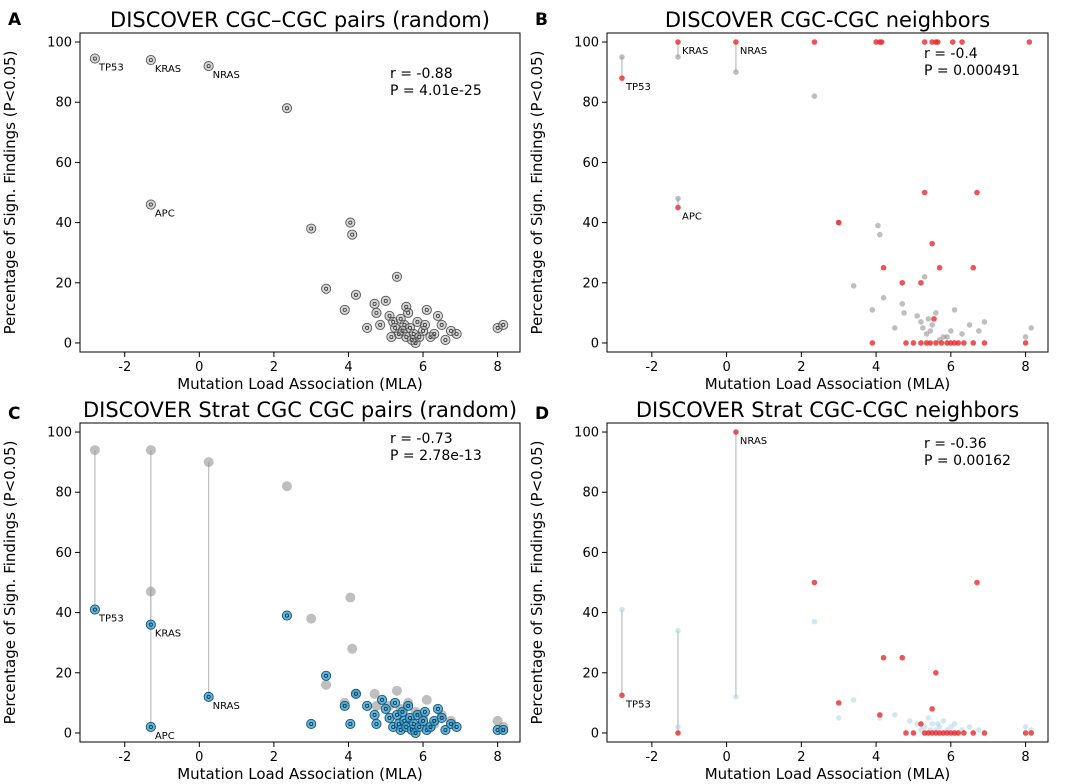 This screenshot has width=1065, height=784. Describe the element at coordinates (63, 223) in the screenshot. I see `y-tick-label: 40` at that location.